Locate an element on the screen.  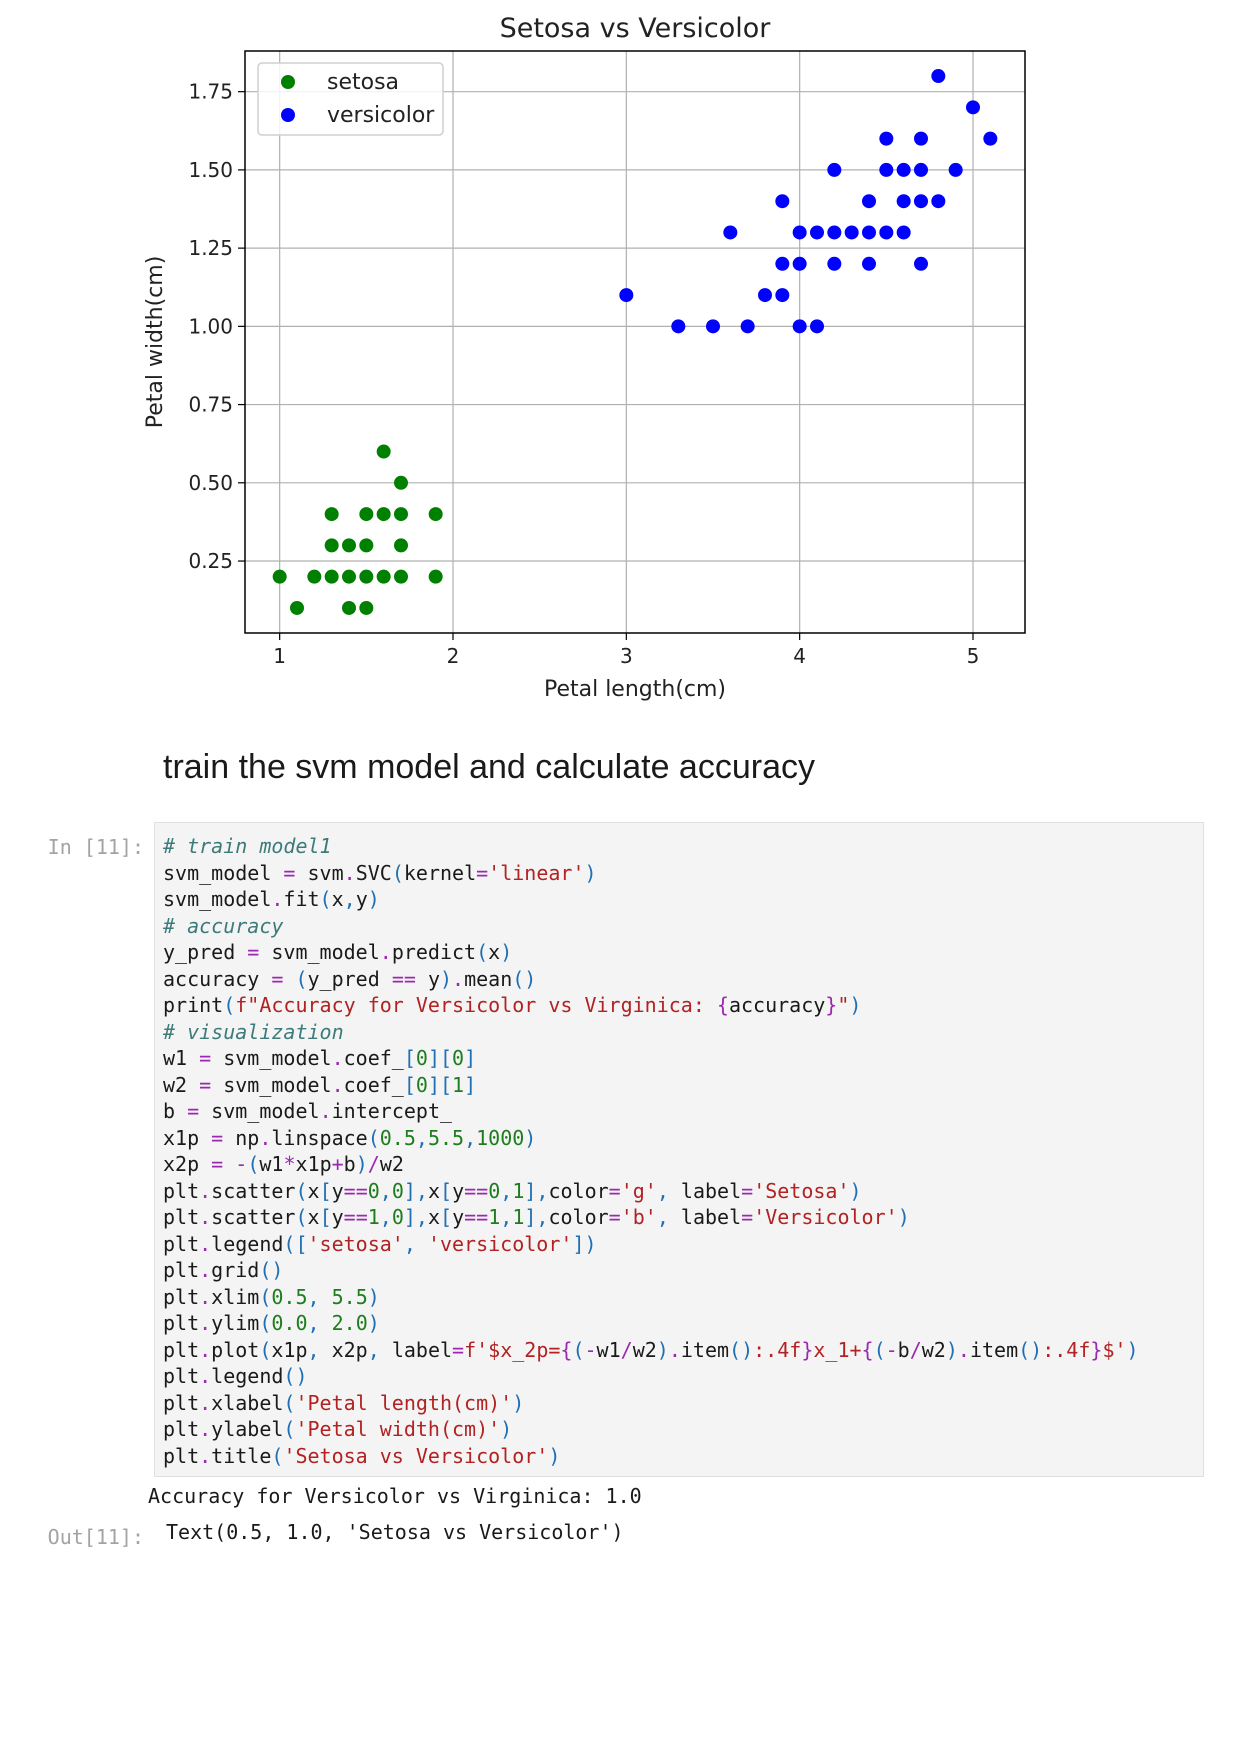
x-axis-label: Petal length(cm) is located at coordinates (635, 689).